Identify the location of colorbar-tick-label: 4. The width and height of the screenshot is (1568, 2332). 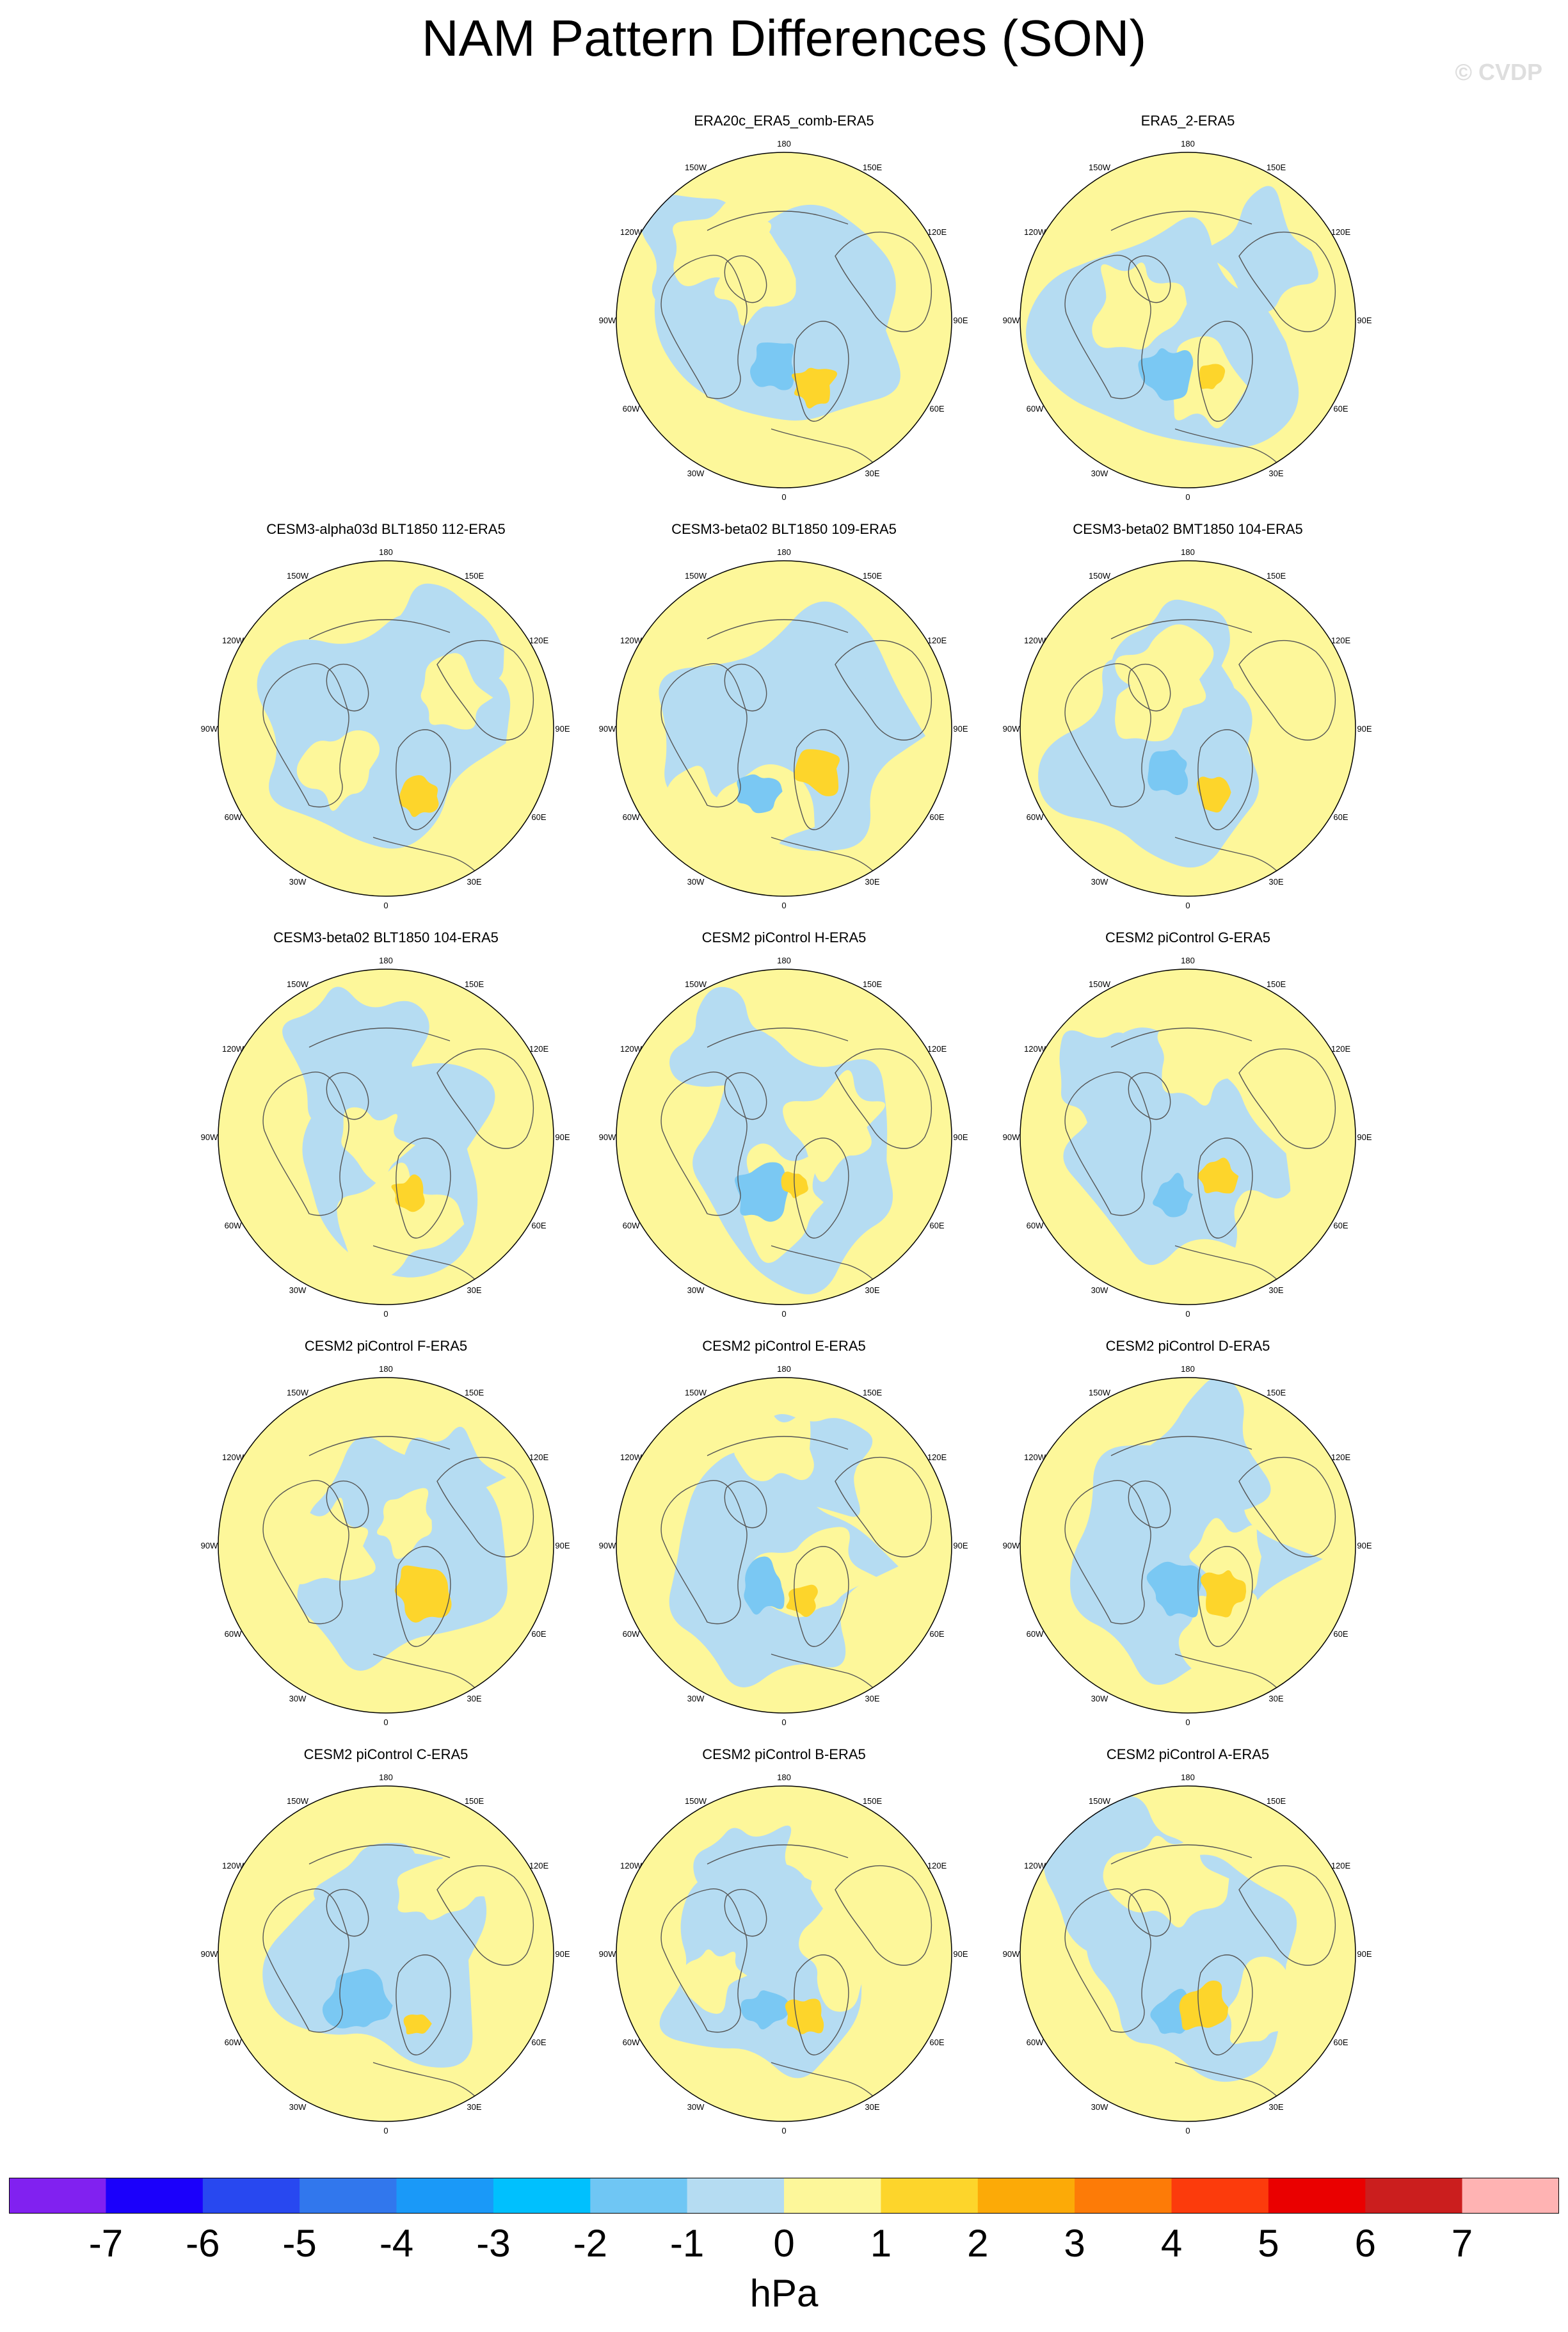
(1171, 2243).